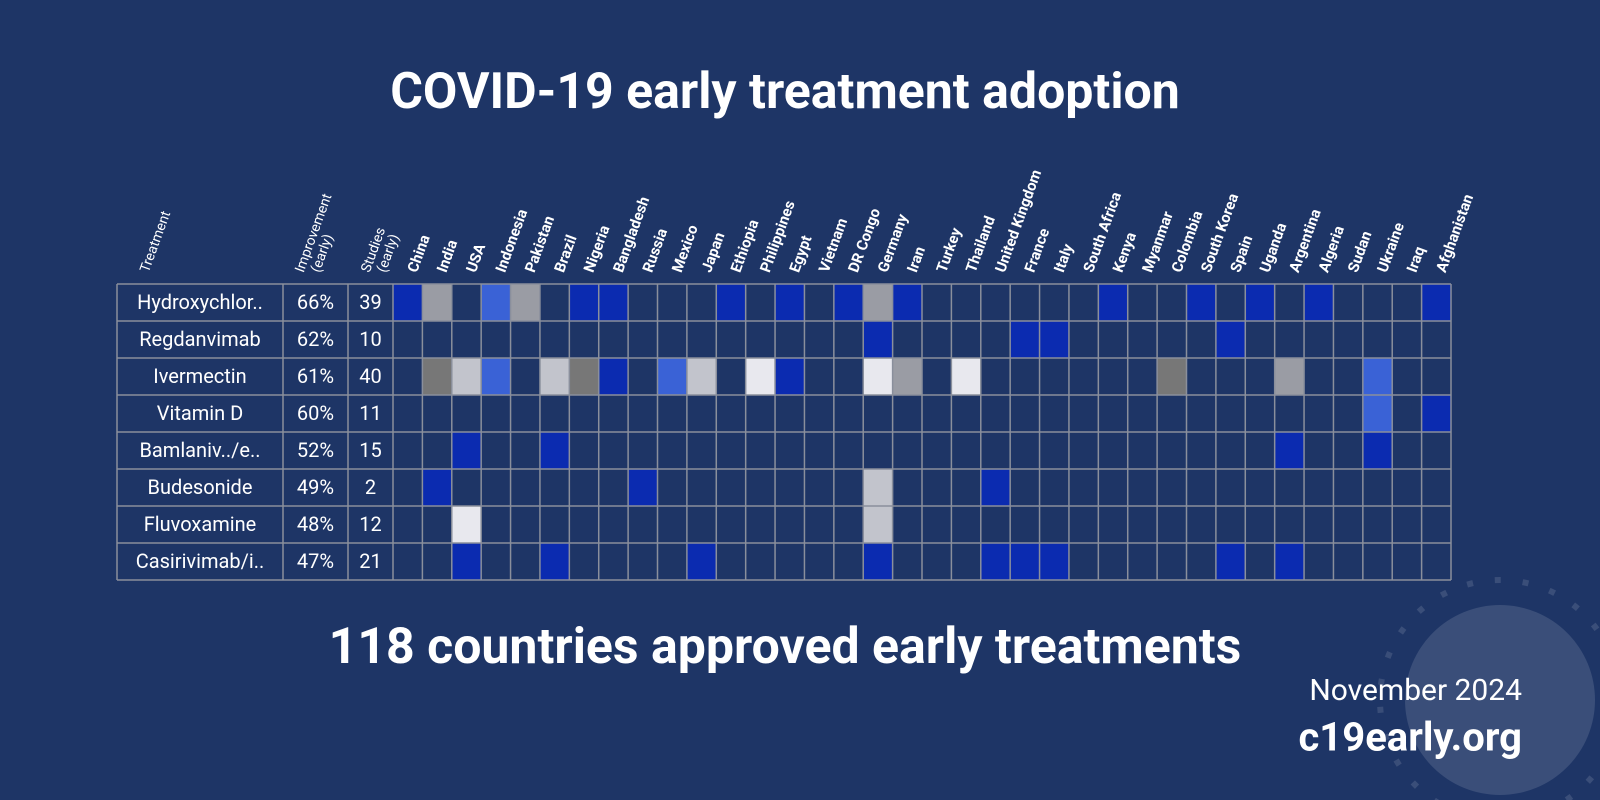  I want to click on date: November 2024, so click(1415, 690).